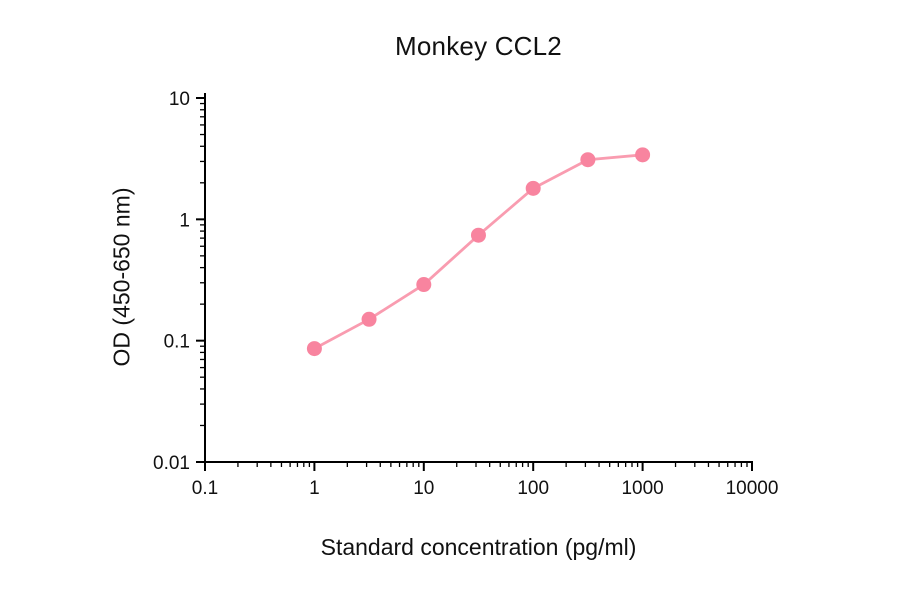  I want to click on x-tick-label: 1, so click(314, 488).